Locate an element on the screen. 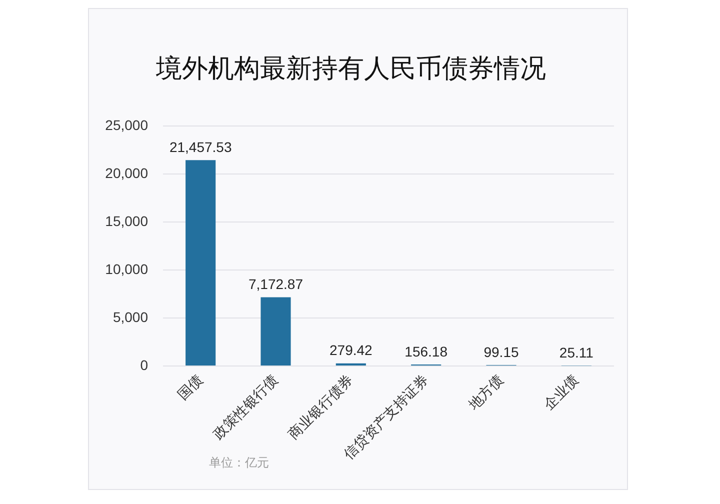 This screenshot has height=504, width=720. y-tick-label: 5,000 is located at coordinates (130, 316).